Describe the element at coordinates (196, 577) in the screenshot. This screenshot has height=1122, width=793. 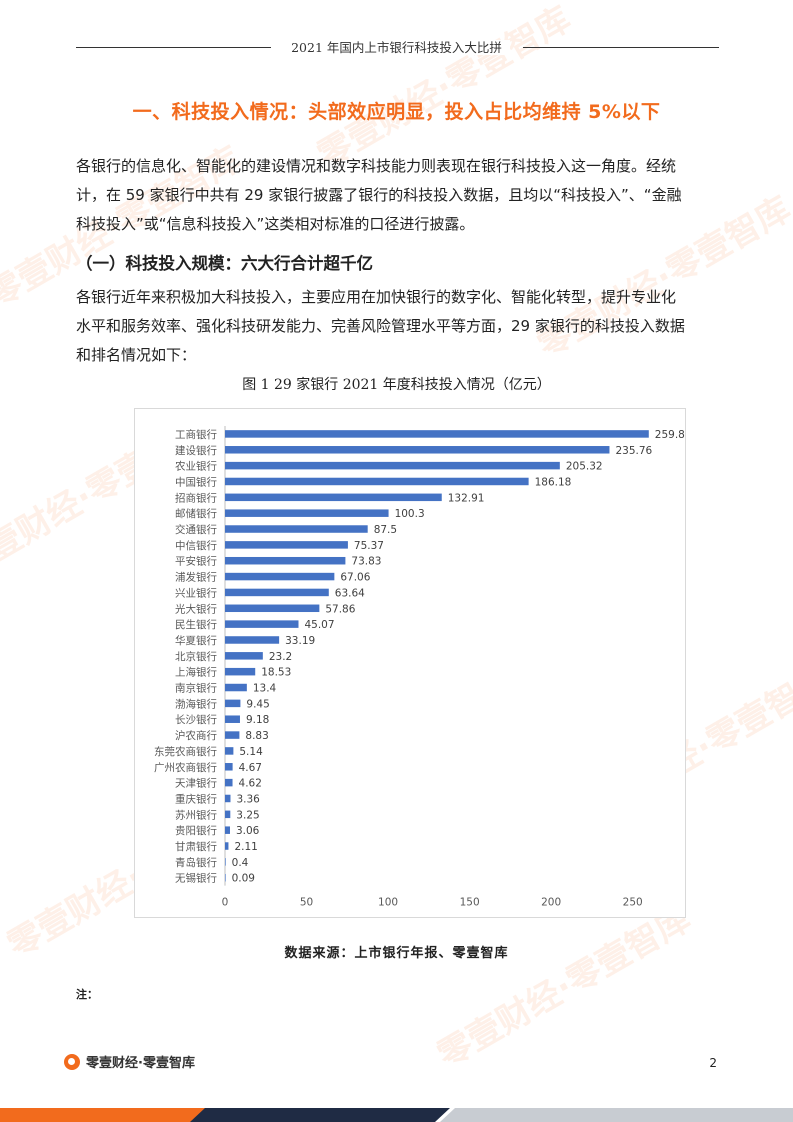
I see `category-label: 浦发银行` at that location.